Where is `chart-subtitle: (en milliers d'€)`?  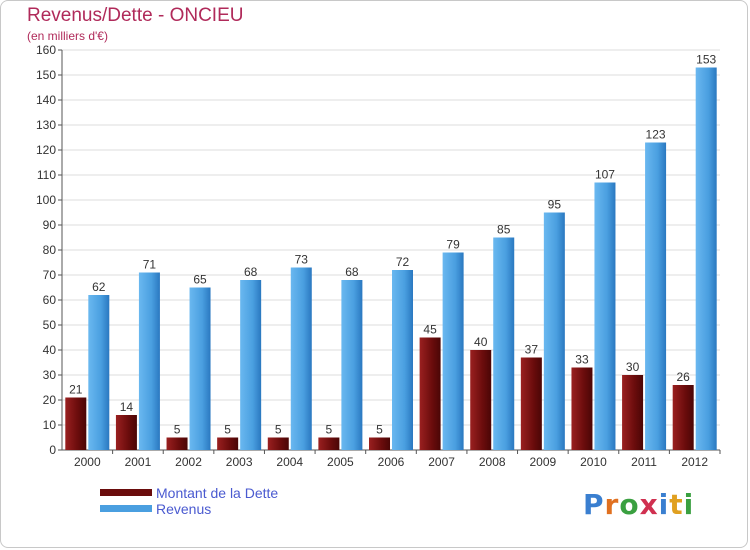
chart-subtitle: (en milliers d'€) is located at coordinates (67, 36).